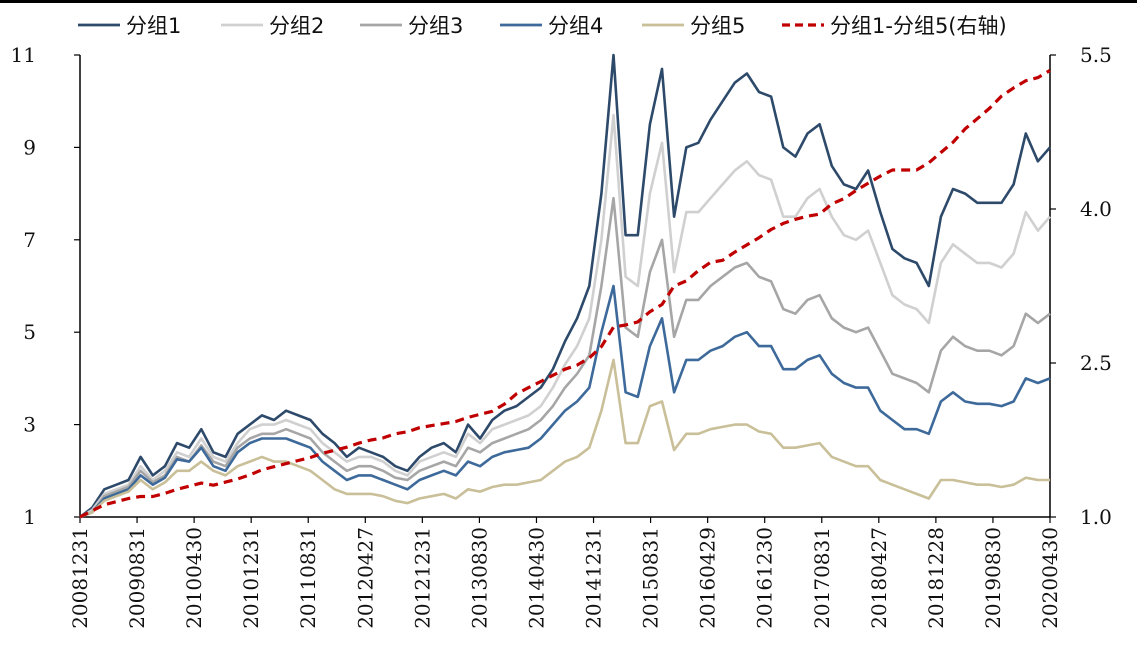  Describe the element at coordinates (29, 240) in the screenshot. I see `y-left-tick-label: 7` at that location.